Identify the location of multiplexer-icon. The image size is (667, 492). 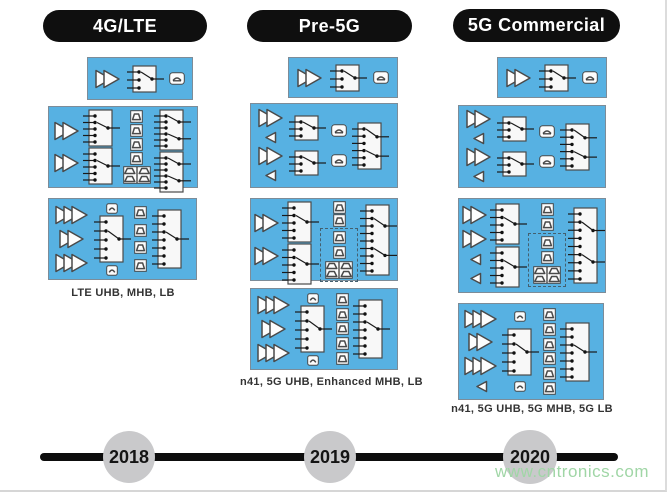
(547, 275).